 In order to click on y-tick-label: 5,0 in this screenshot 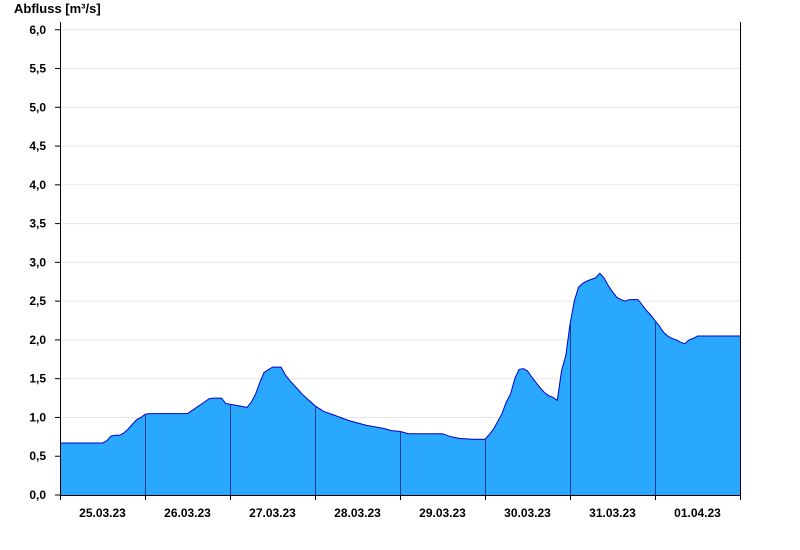, I will do `click(37, 107)`.